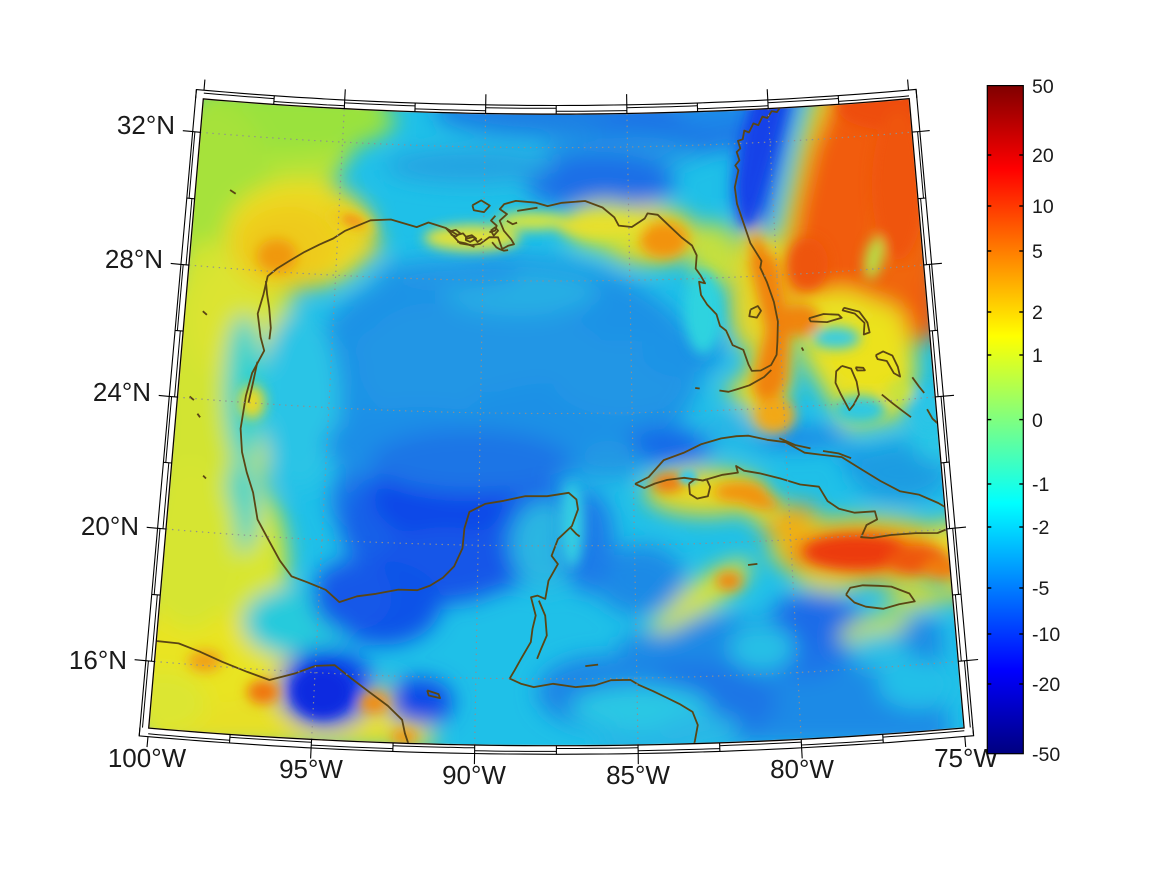 The width and height of the screenshot is (1167, 875). Describe the element at coordinates (1043, 207) in the screenshot. I see `svg-text: 10` at that location.